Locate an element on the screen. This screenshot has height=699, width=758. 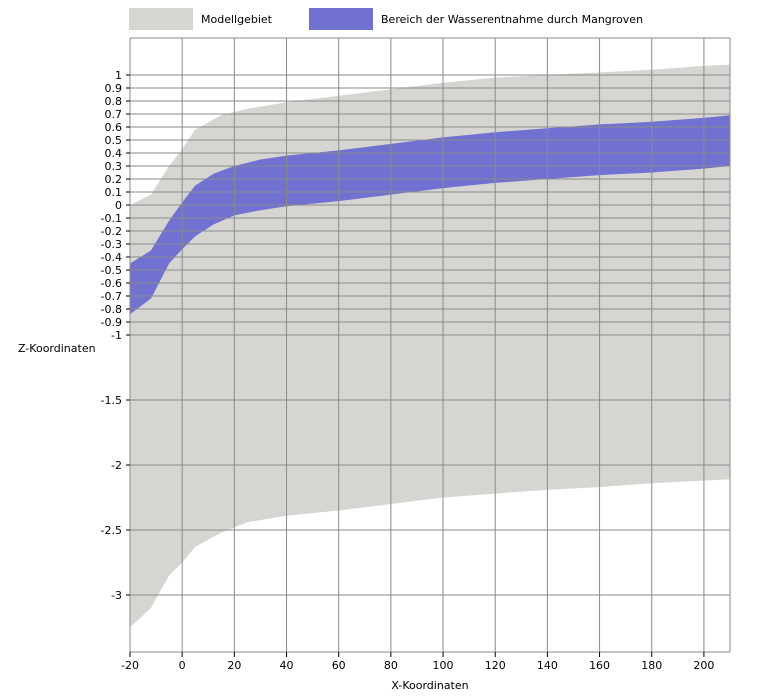
y-tick-label: 0.6 is located at coordinates (114, 127).